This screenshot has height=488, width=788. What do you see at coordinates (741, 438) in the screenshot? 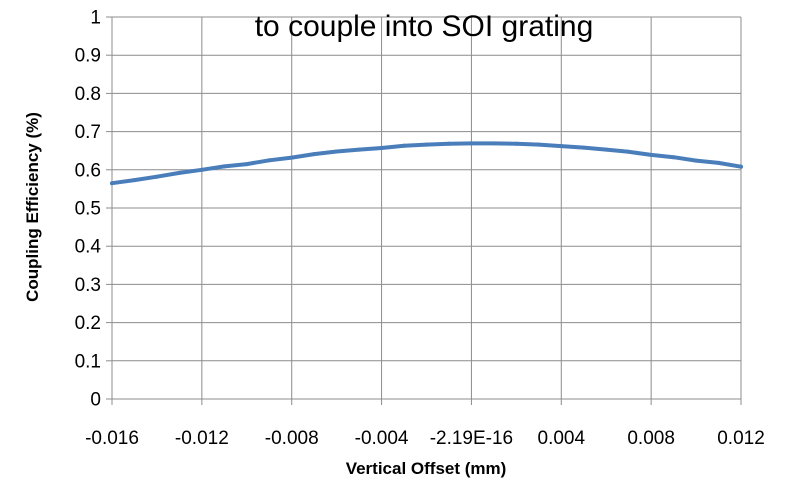
I see `x-tick-label: 0.012` at bounding box center [741, 438].